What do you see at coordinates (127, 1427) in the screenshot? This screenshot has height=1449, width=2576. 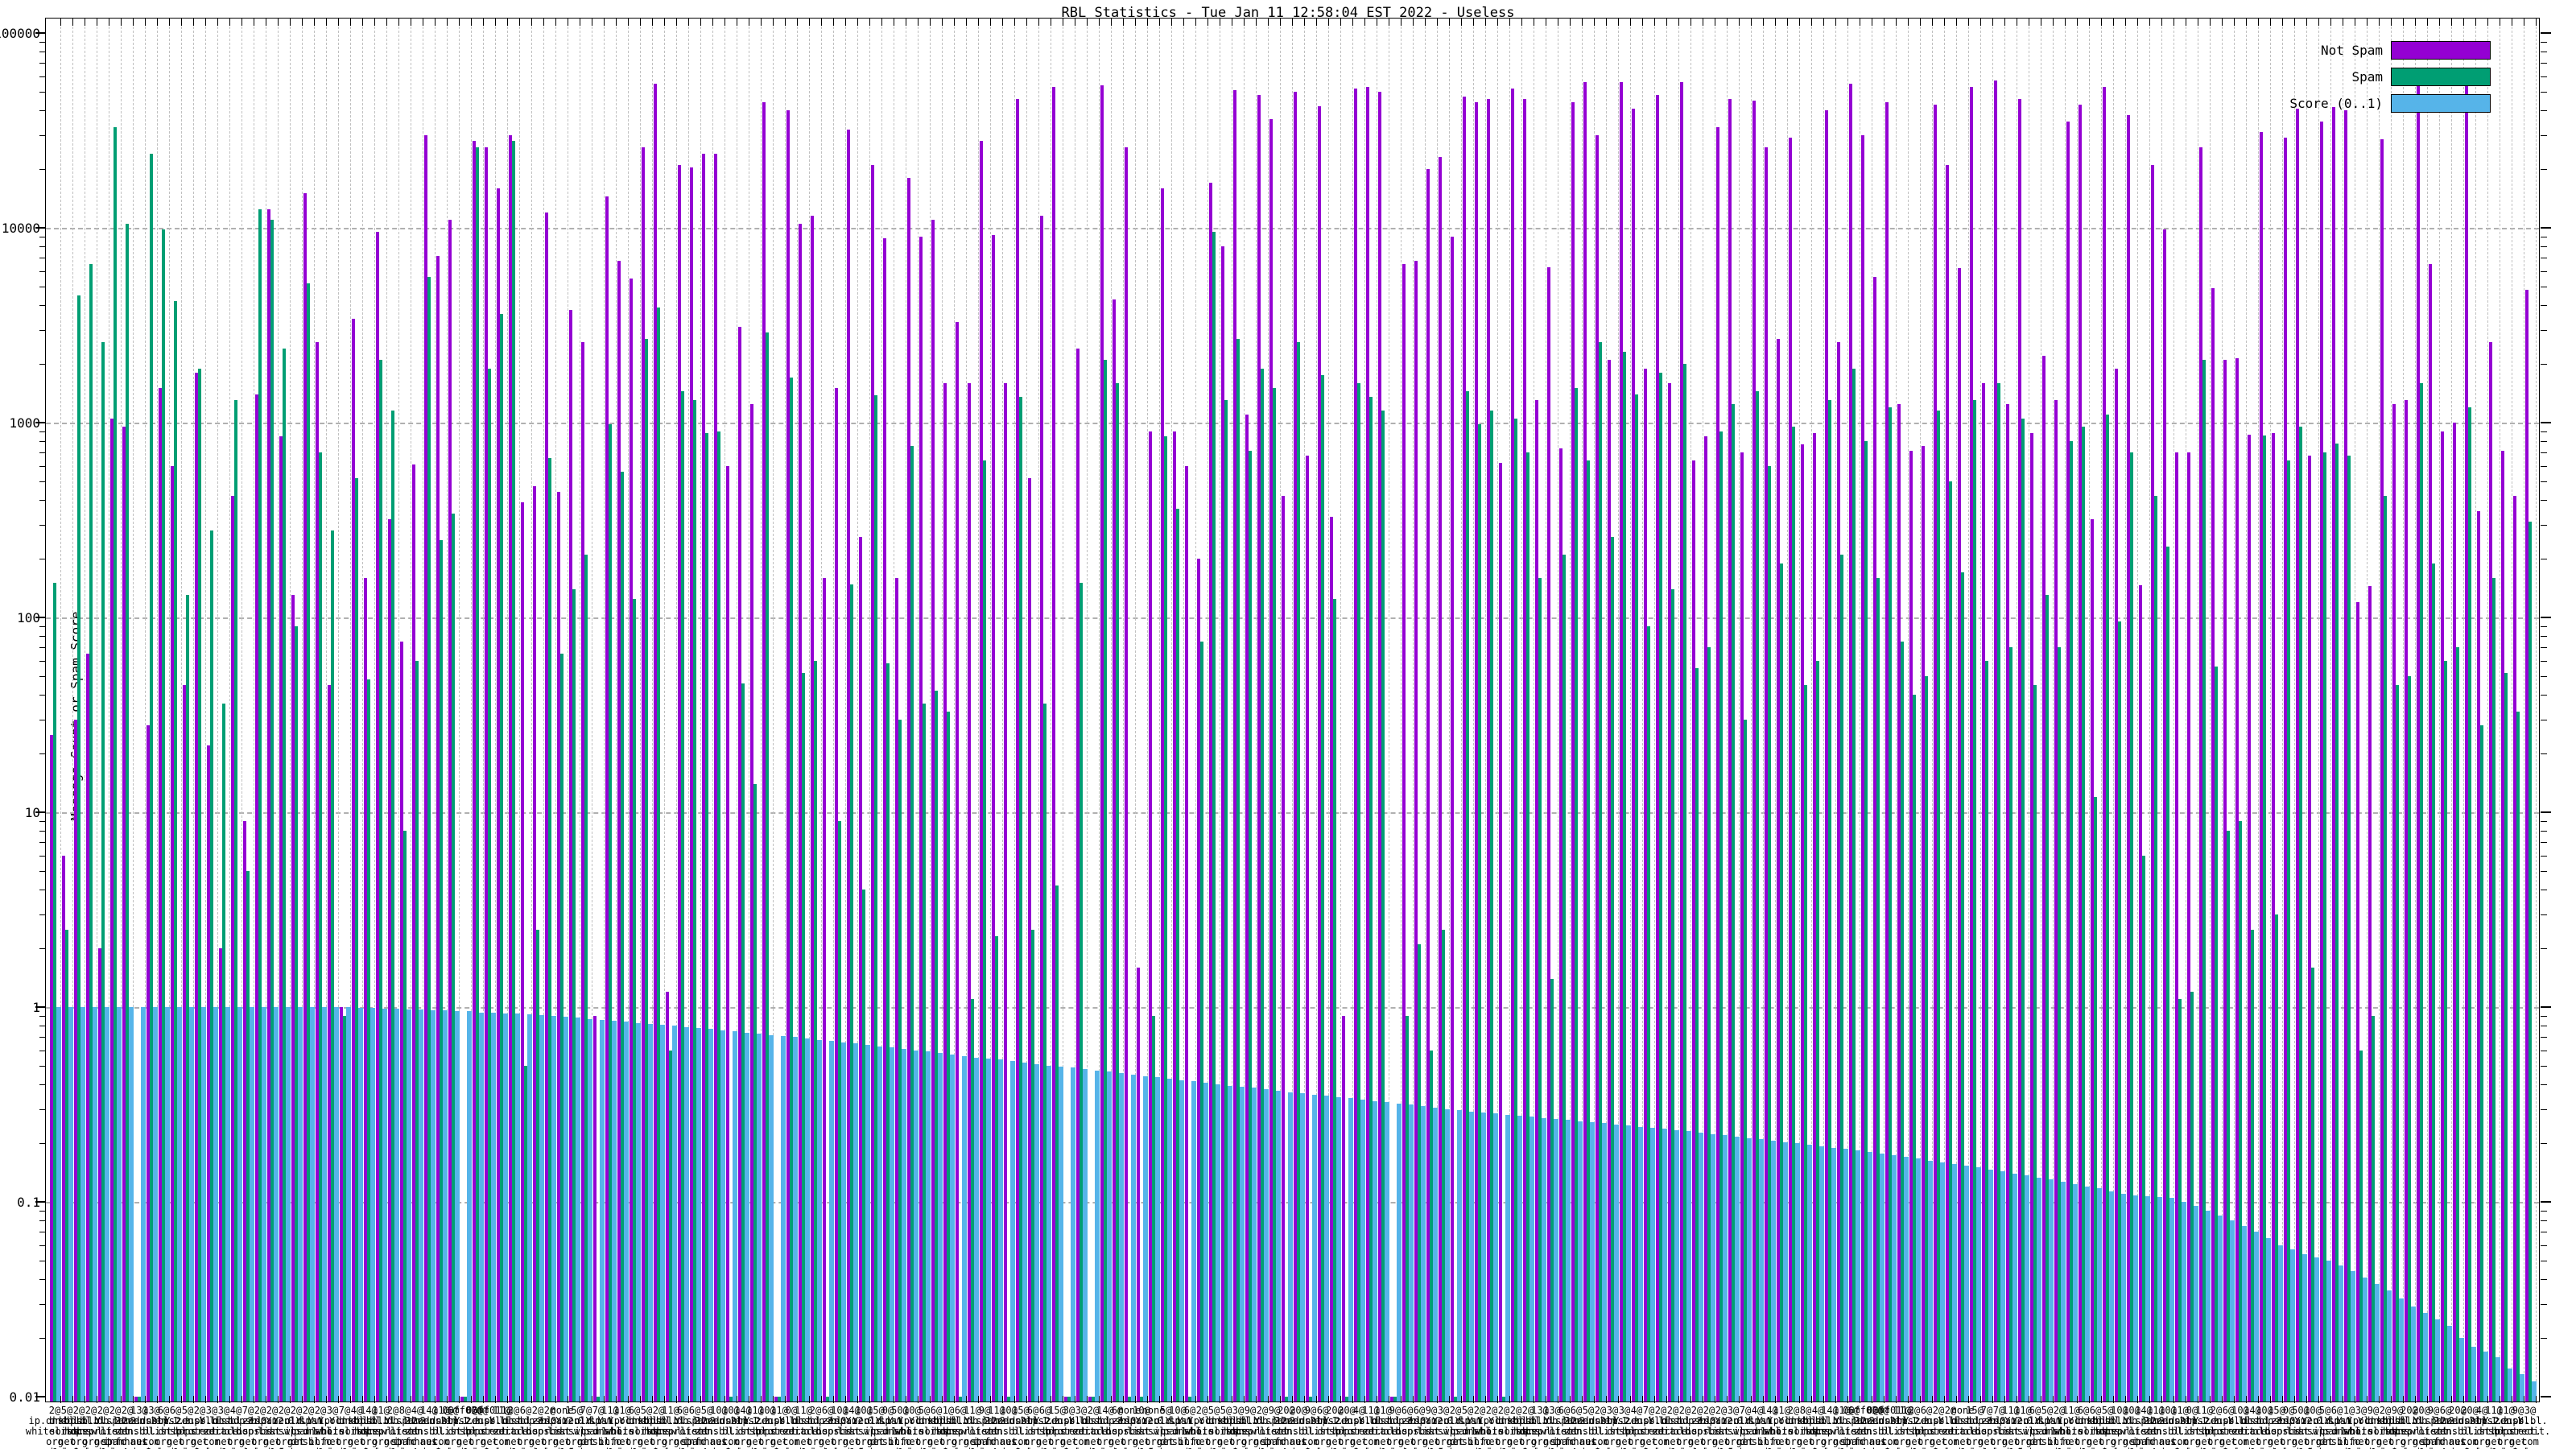 I see `x-tick-label: 2@ld.2.zen.spamhaus.orgorigin` at bounding box center [127, 1427].